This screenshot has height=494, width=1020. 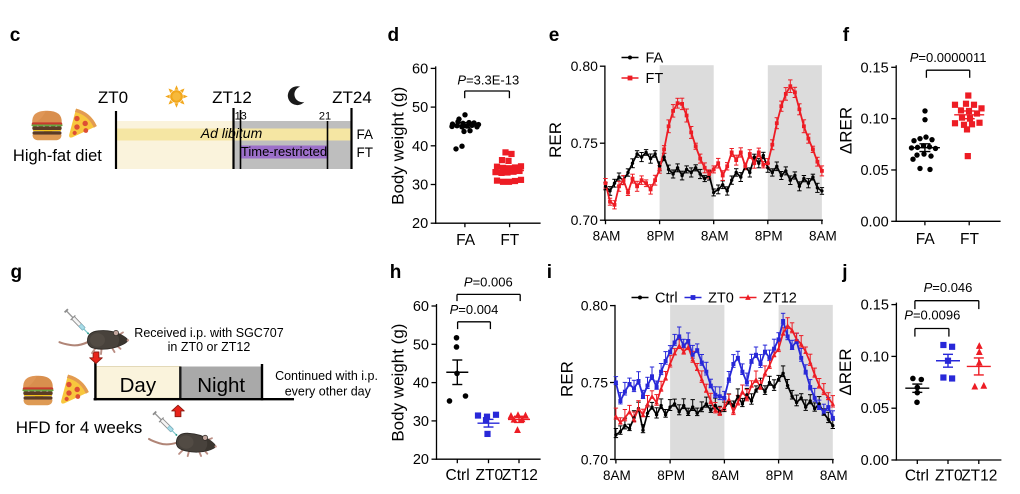 I want to click on svg-text: 21, so click(x=325, y=117).